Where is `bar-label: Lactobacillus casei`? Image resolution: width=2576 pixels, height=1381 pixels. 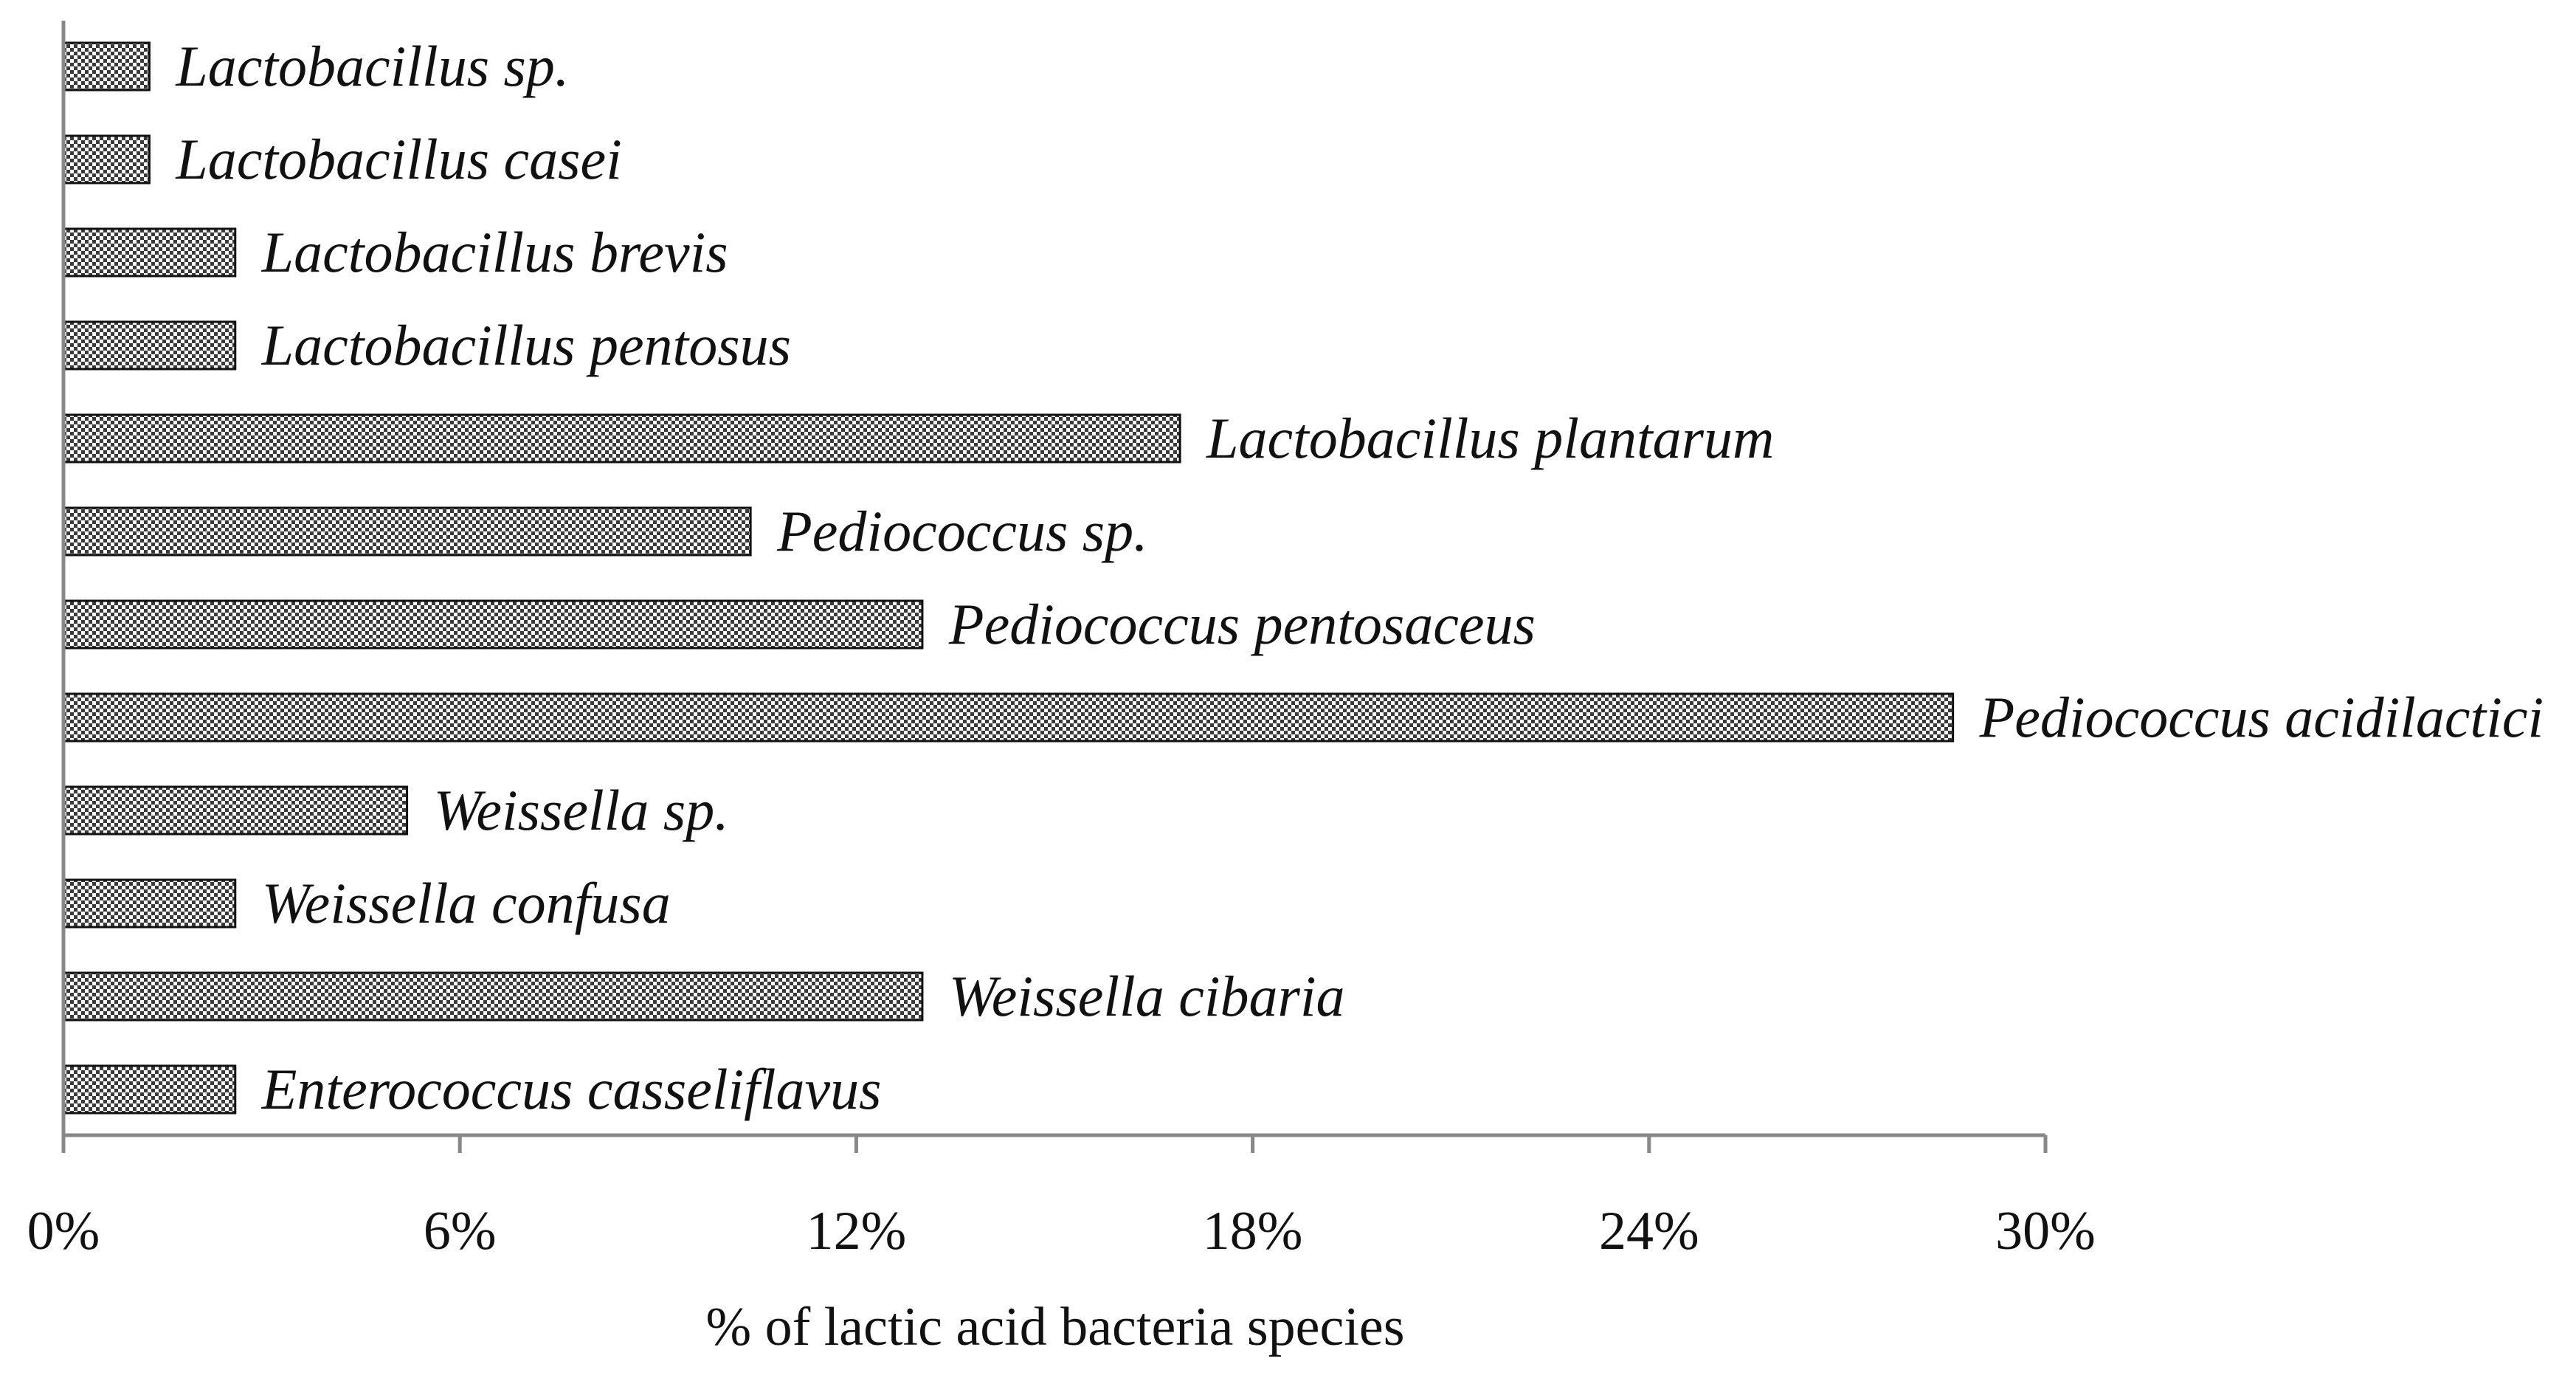 bar-label: Lactobacillus casei is located at coordinates (398, 159).